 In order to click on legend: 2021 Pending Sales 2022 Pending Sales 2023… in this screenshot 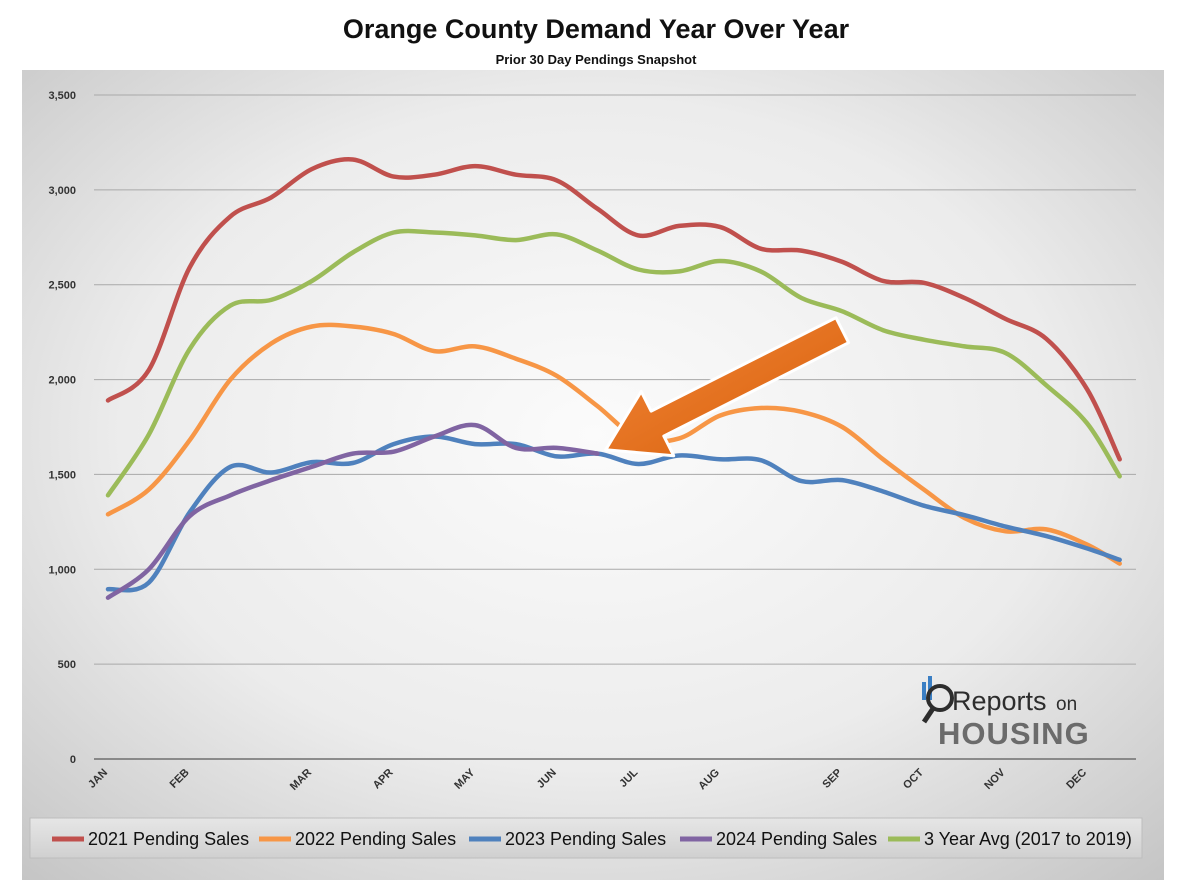, I will do `click(592, 839)`.